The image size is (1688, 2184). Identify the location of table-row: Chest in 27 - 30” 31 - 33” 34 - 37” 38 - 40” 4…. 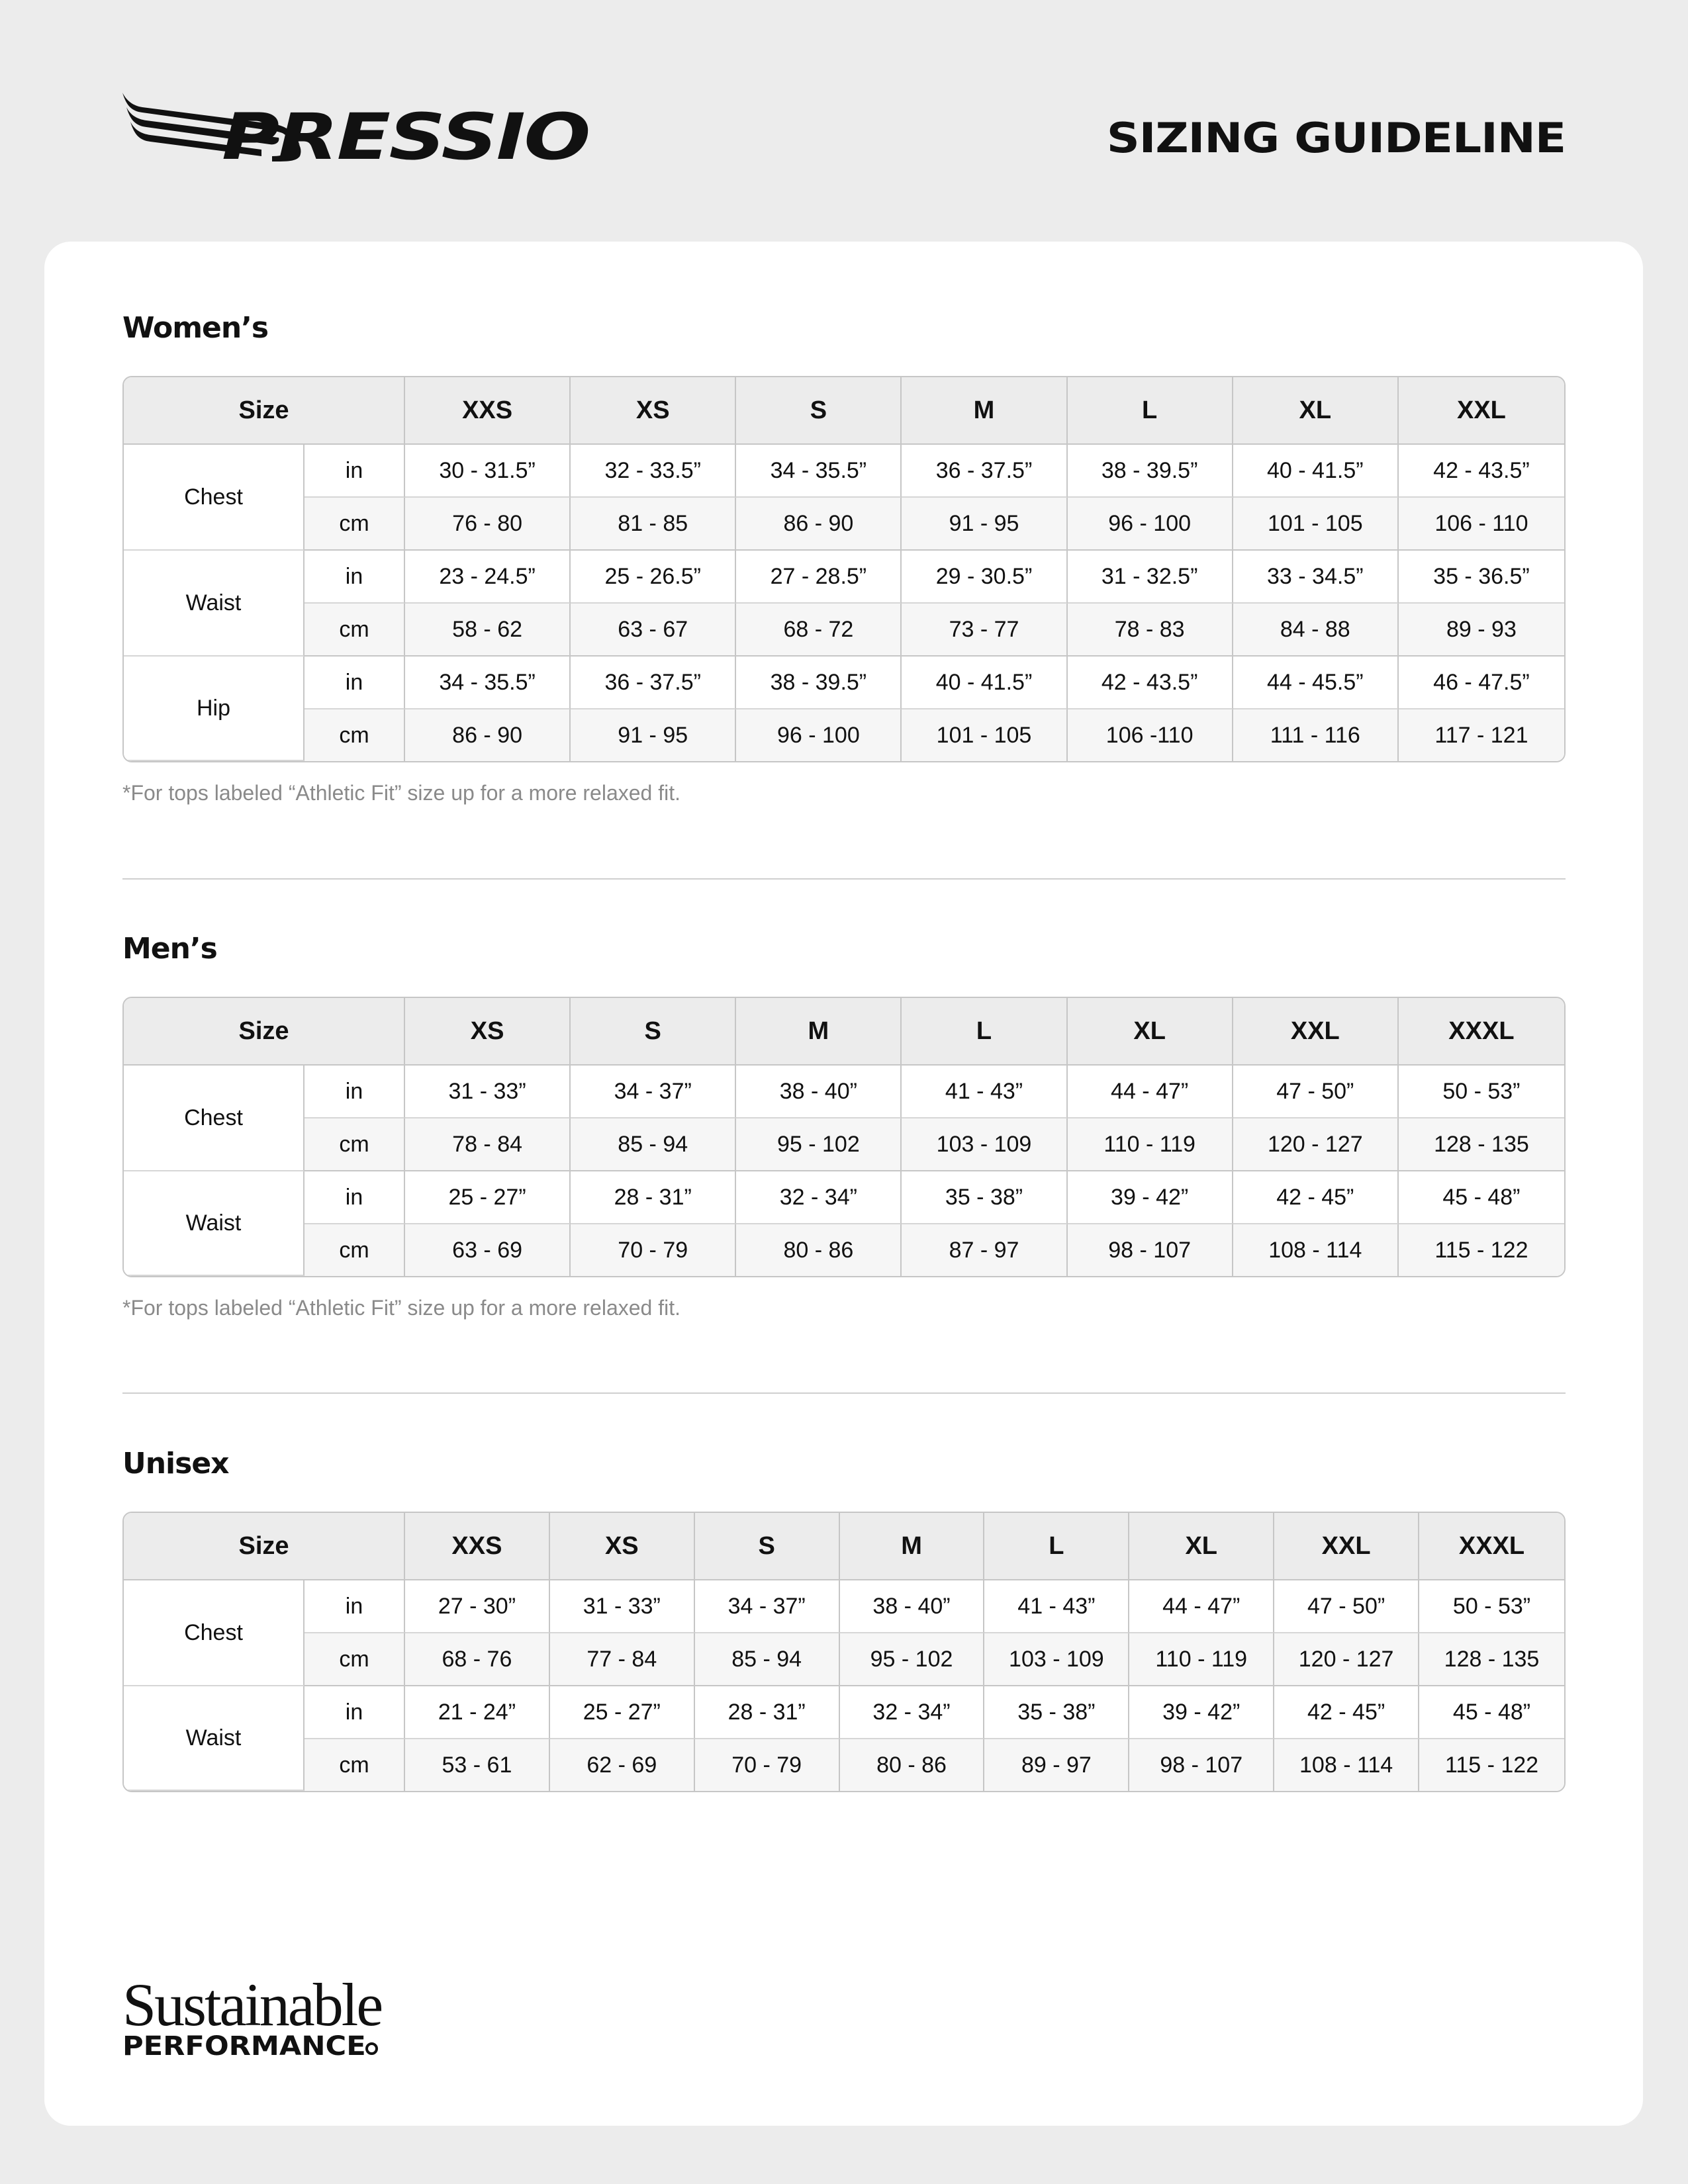
(844, 1633).